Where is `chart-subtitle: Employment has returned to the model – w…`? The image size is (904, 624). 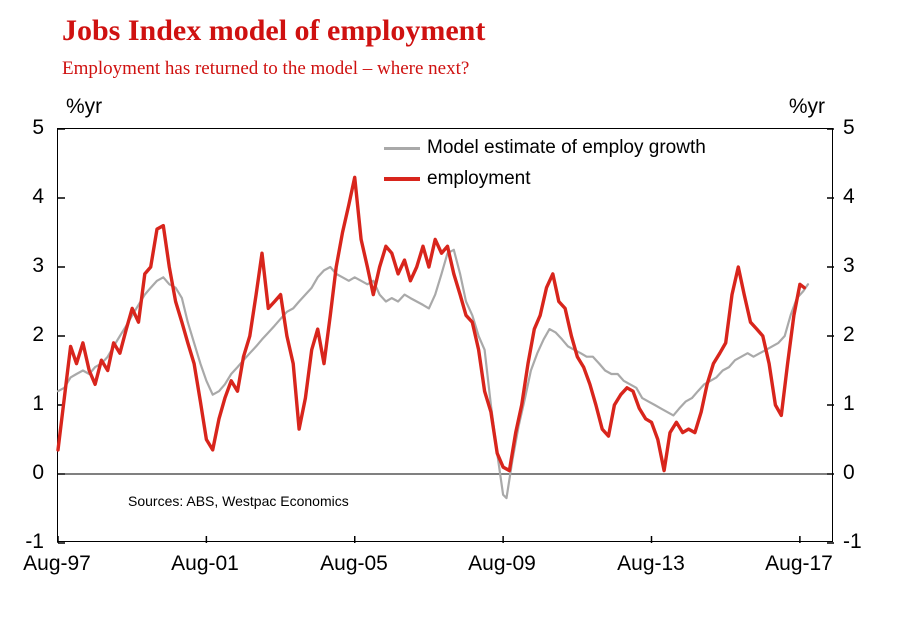 chart-subtitle: Employment has returned to the model – w… is located at coordinates (266, 68).